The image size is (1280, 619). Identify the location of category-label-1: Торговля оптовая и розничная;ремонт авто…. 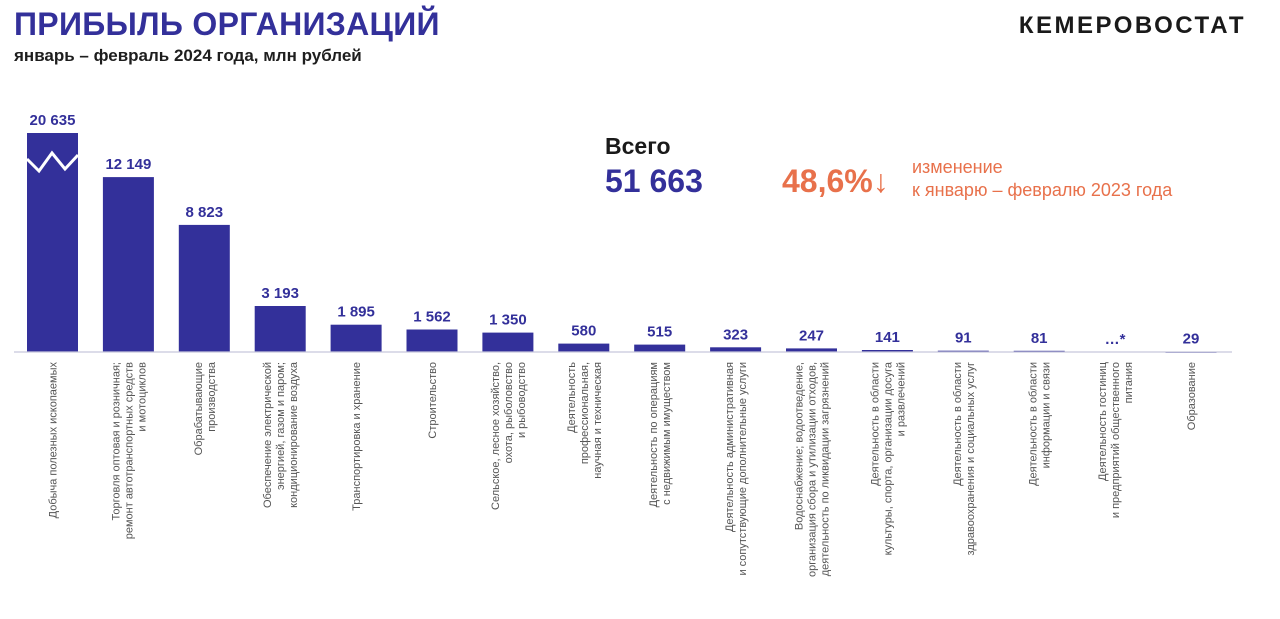
(129, 450).